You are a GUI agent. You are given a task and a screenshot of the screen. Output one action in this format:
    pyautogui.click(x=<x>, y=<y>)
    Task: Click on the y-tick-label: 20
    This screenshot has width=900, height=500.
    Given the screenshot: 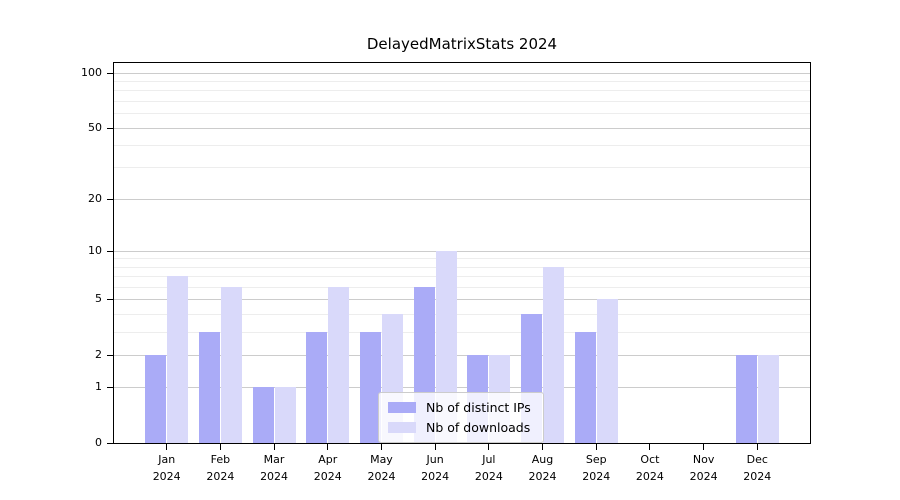 What is the action you would take?
    pyautogui.click(x=95, y=198)
    